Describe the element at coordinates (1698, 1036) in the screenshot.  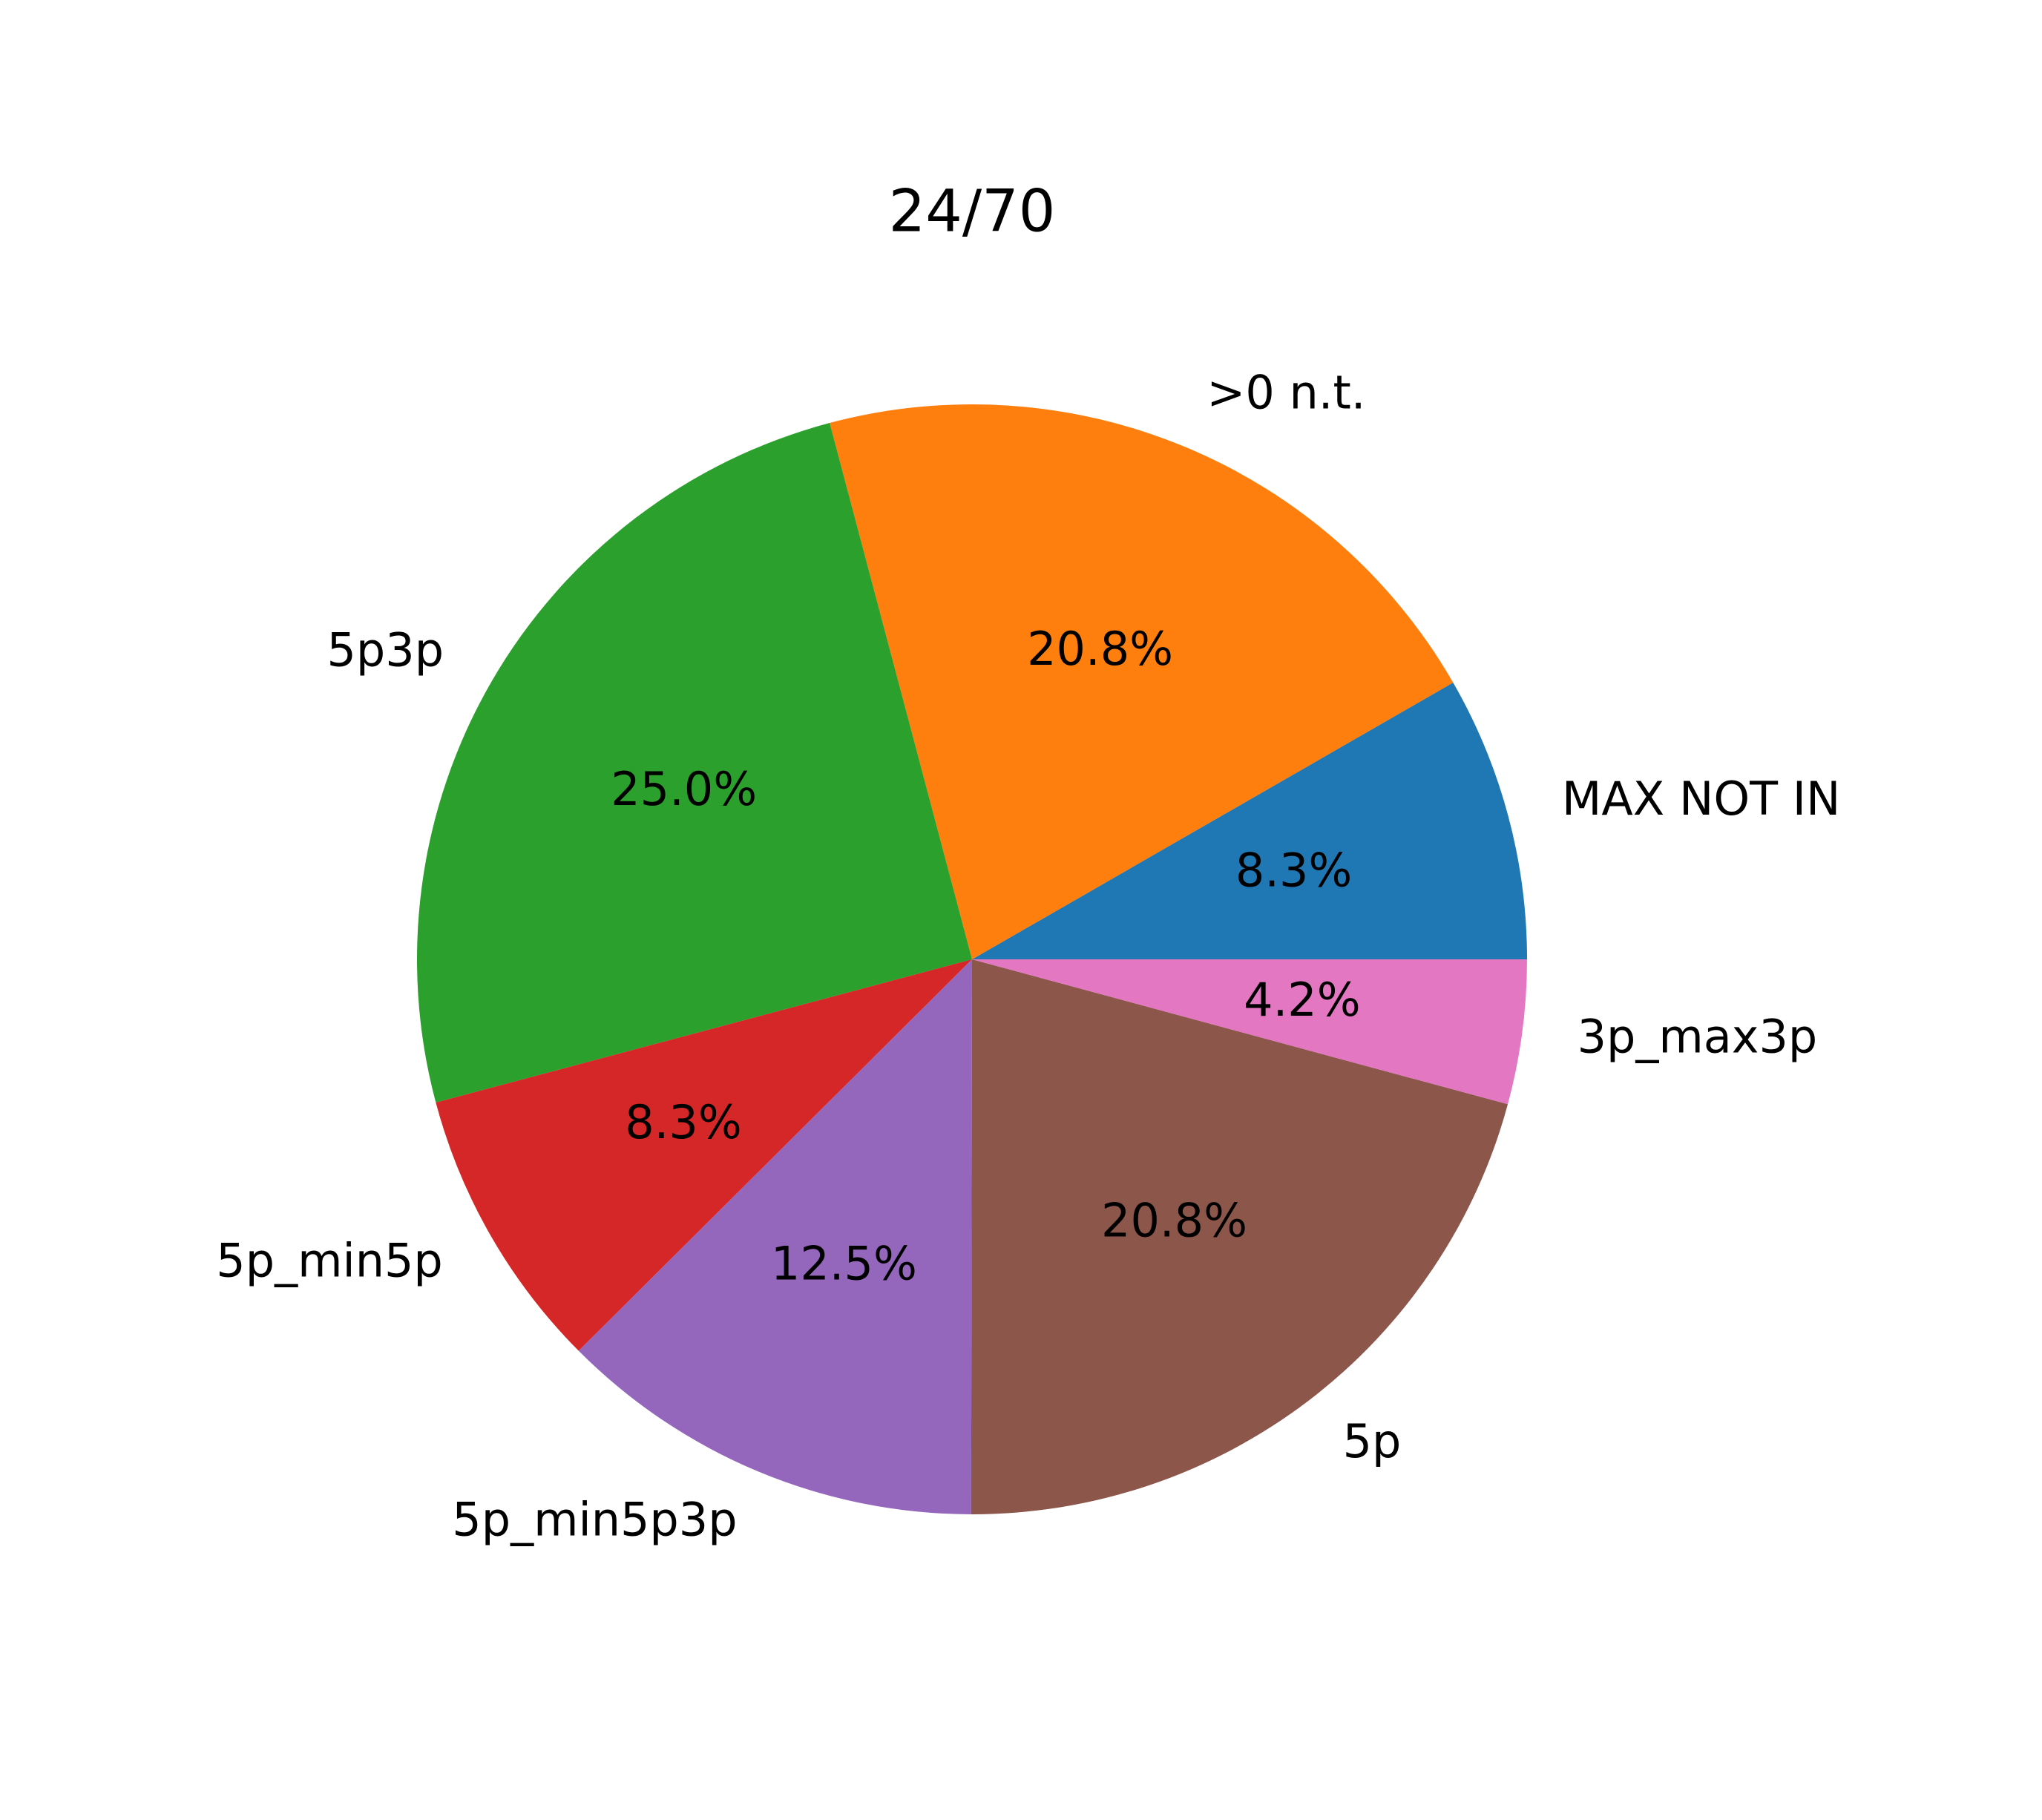
I see `slice-category-label: 3p_max3p` at that location.